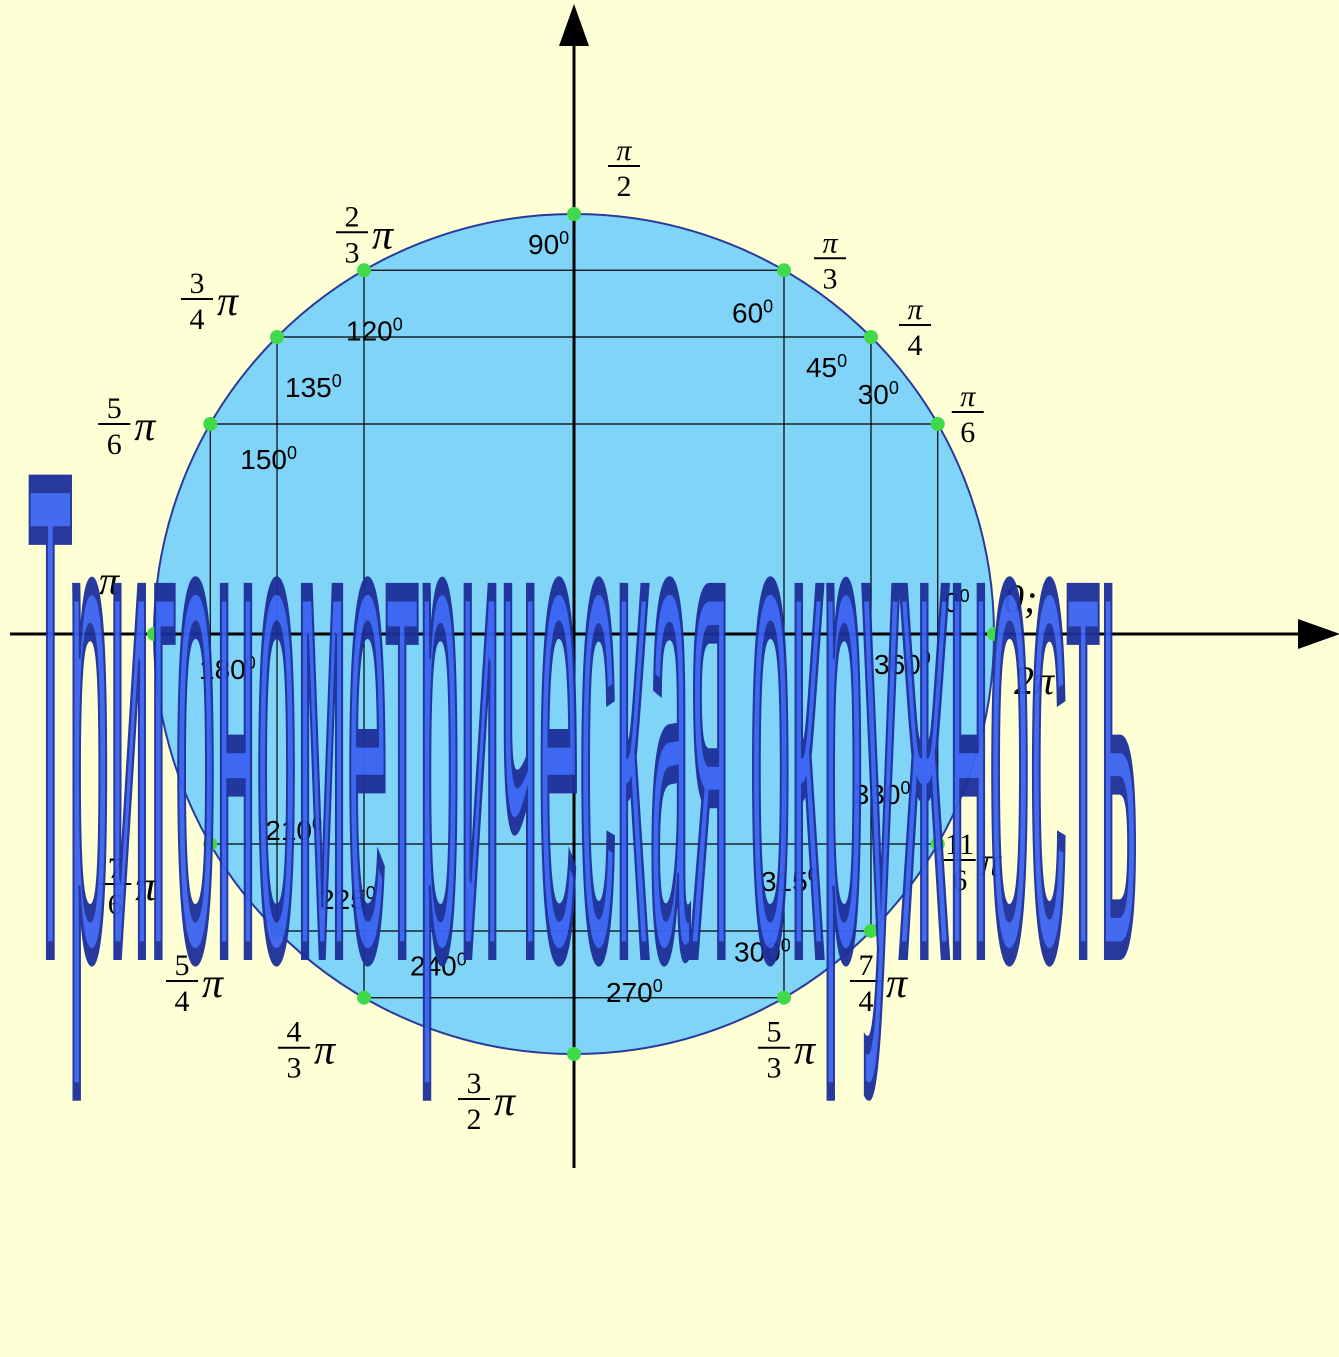  I want to click on degree-label-240: 2400, so click(438, 966).